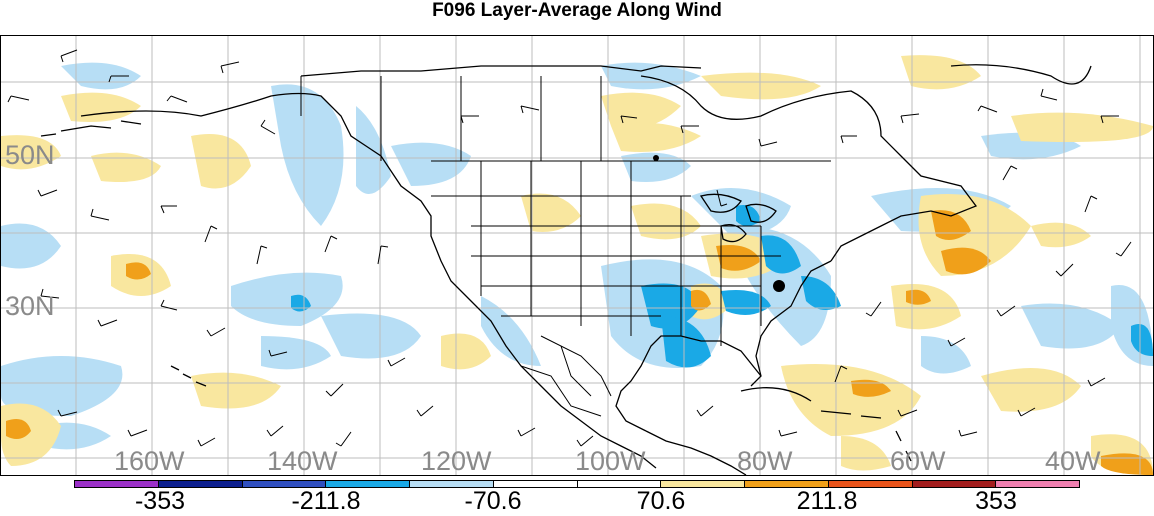  I want to click on lon-label-100w: 100W, so click(610, 461).